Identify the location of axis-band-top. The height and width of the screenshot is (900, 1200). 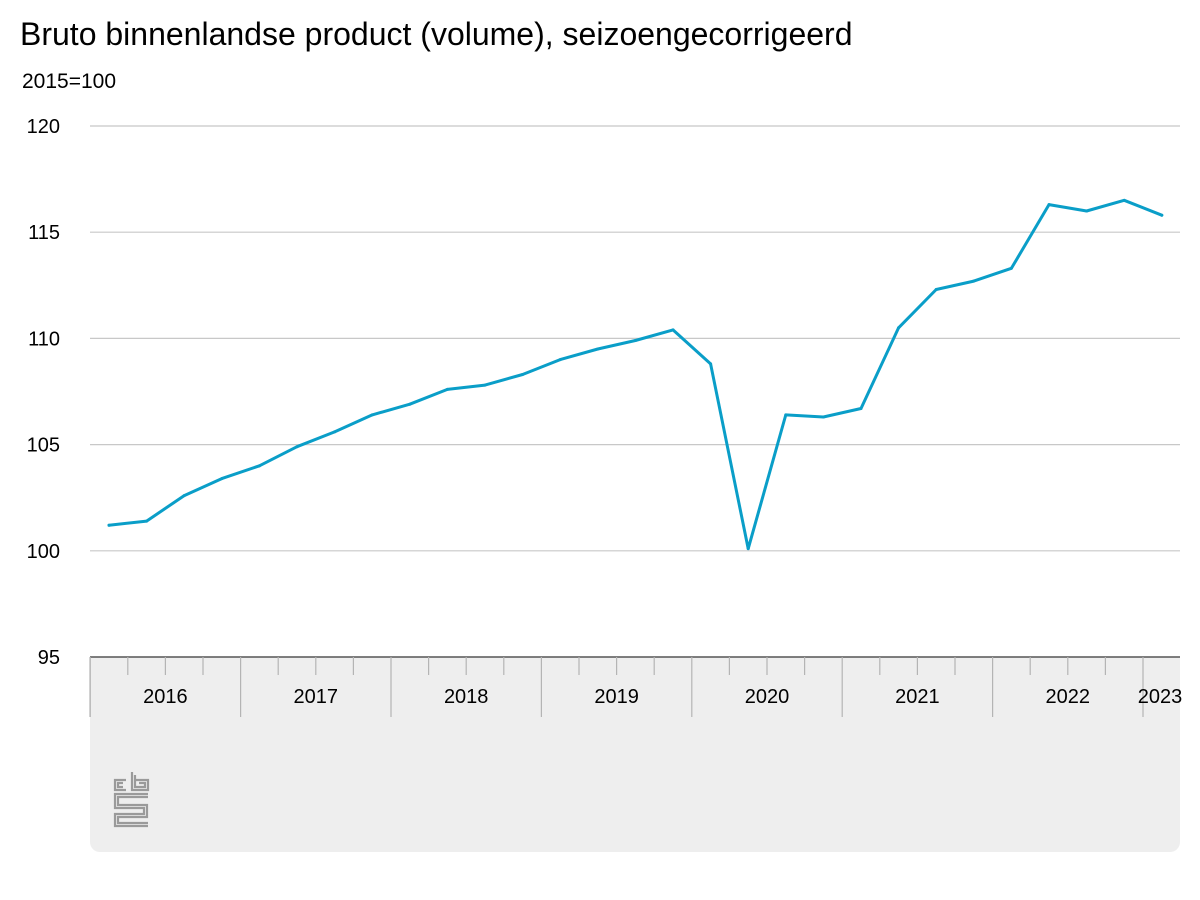
(635, 667).